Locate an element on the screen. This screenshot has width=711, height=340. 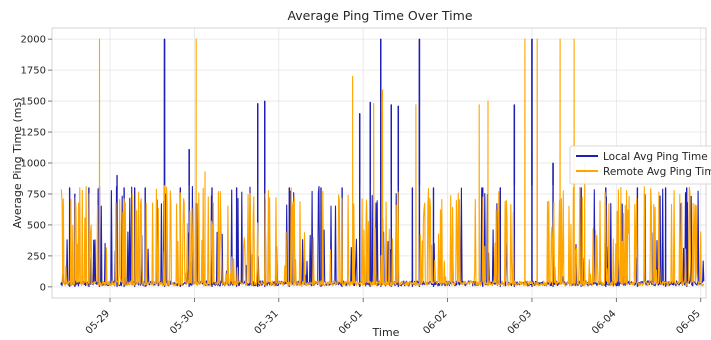
y-tick-label: 2000 is located at coordinates (33, 40).